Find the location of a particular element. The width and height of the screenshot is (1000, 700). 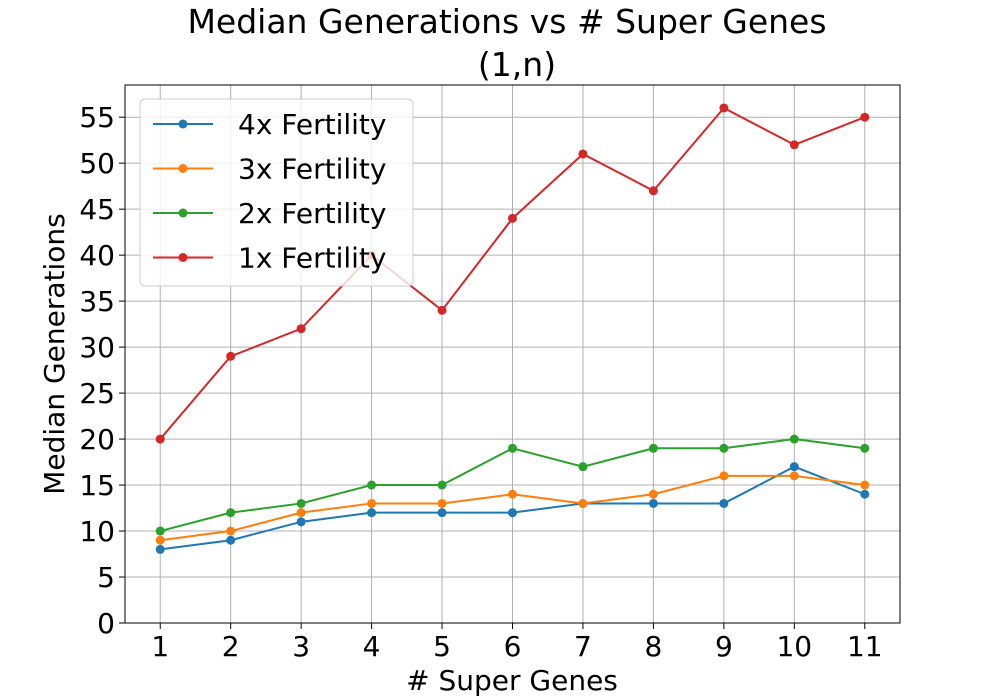

y-tick-label: 20 is located at coordinates (97, 439).